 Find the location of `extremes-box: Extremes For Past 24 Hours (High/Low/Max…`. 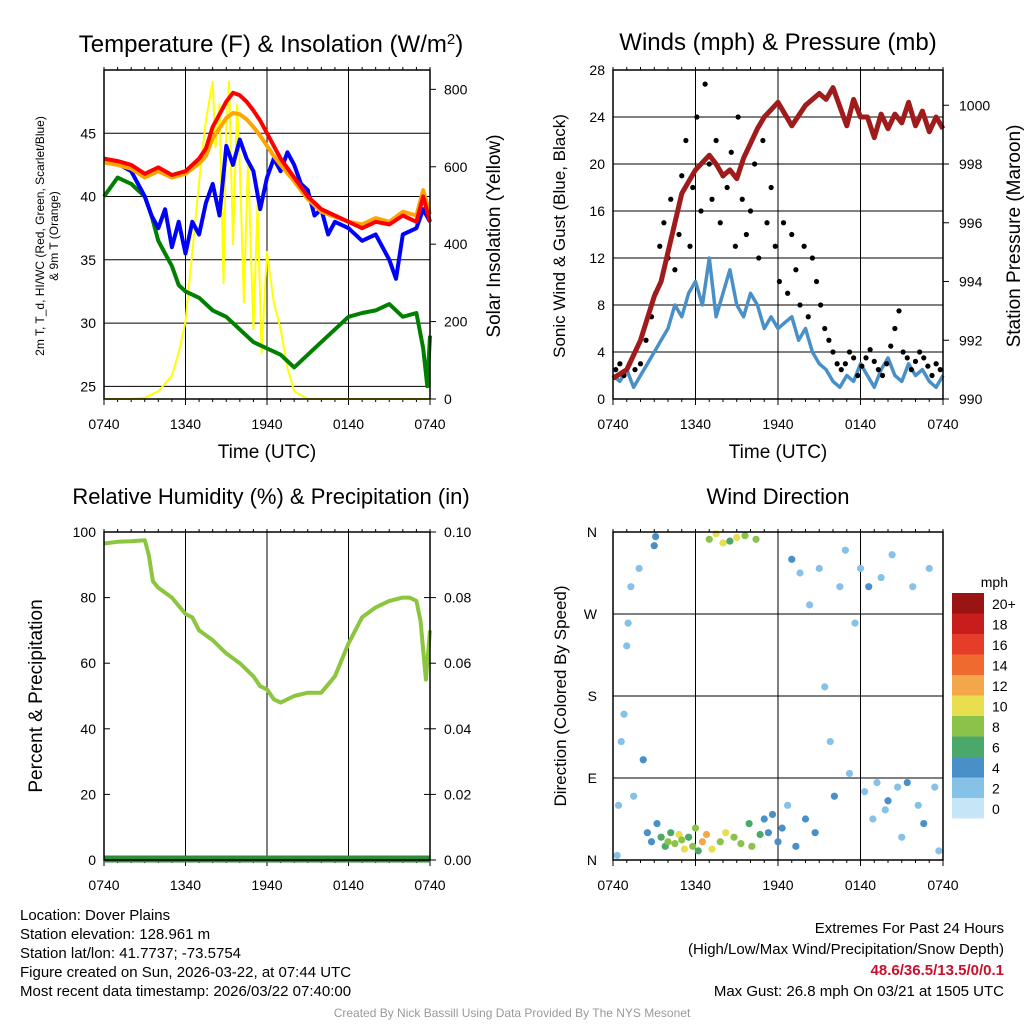

extremes-box: Extremes For Past 24 Hours (High/Low/Max… is located at coordinates (846, 960).